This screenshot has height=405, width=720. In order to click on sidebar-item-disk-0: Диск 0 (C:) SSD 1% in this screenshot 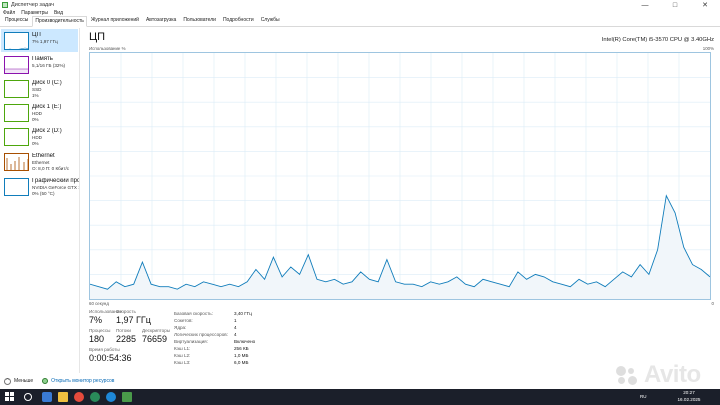, I will do `click(39, 88)`.